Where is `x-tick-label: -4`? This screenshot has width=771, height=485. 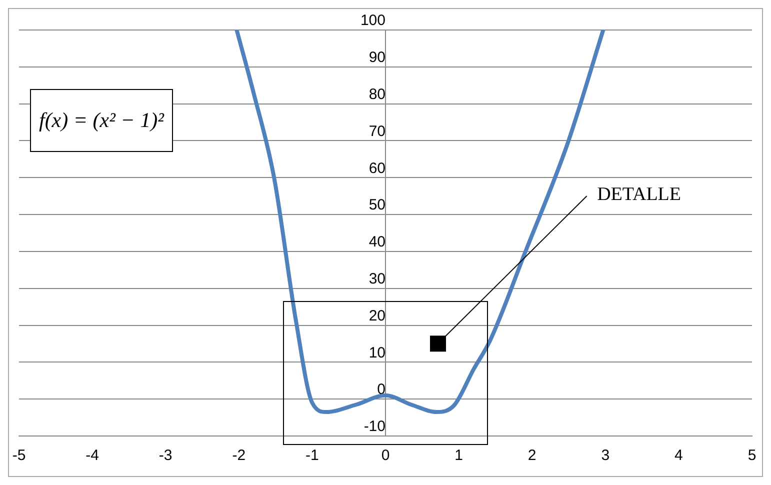
x-tick-label: -4 is located at coordinates (92, 455).